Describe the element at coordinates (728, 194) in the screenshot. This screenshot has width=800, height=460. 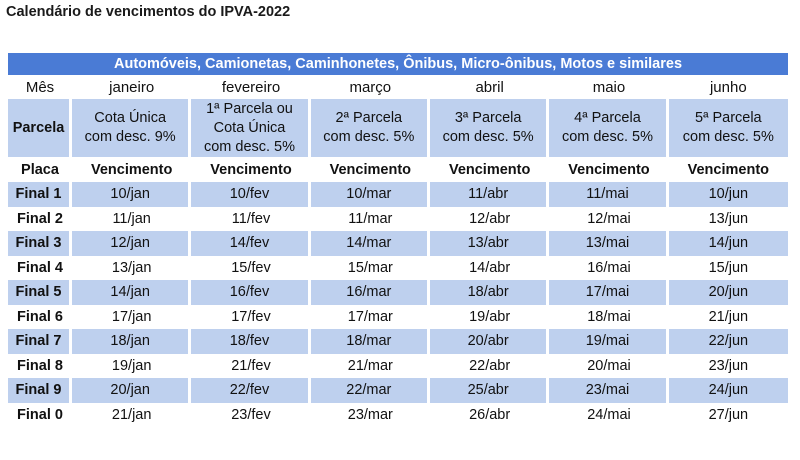
I see `due-date-cell: 10/jun` at that location.